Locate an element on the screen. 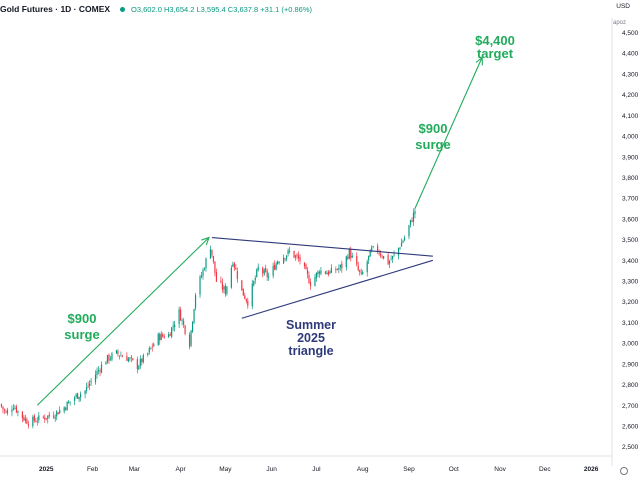 Image resolution: width=640 pixels, height=480 pixels. y-tick-label: 4,100 is located at coordinates (630, 116).